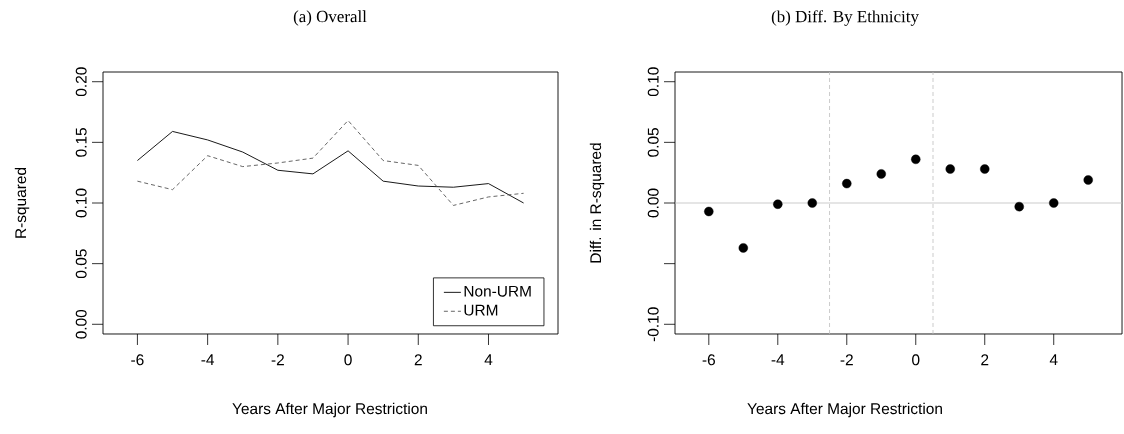 The image size is (1124, 434). What do you see at coordinates (81, 82) in the screenshot?
I see `y-tick-label: 0.20` at bounding box center [81, 82].